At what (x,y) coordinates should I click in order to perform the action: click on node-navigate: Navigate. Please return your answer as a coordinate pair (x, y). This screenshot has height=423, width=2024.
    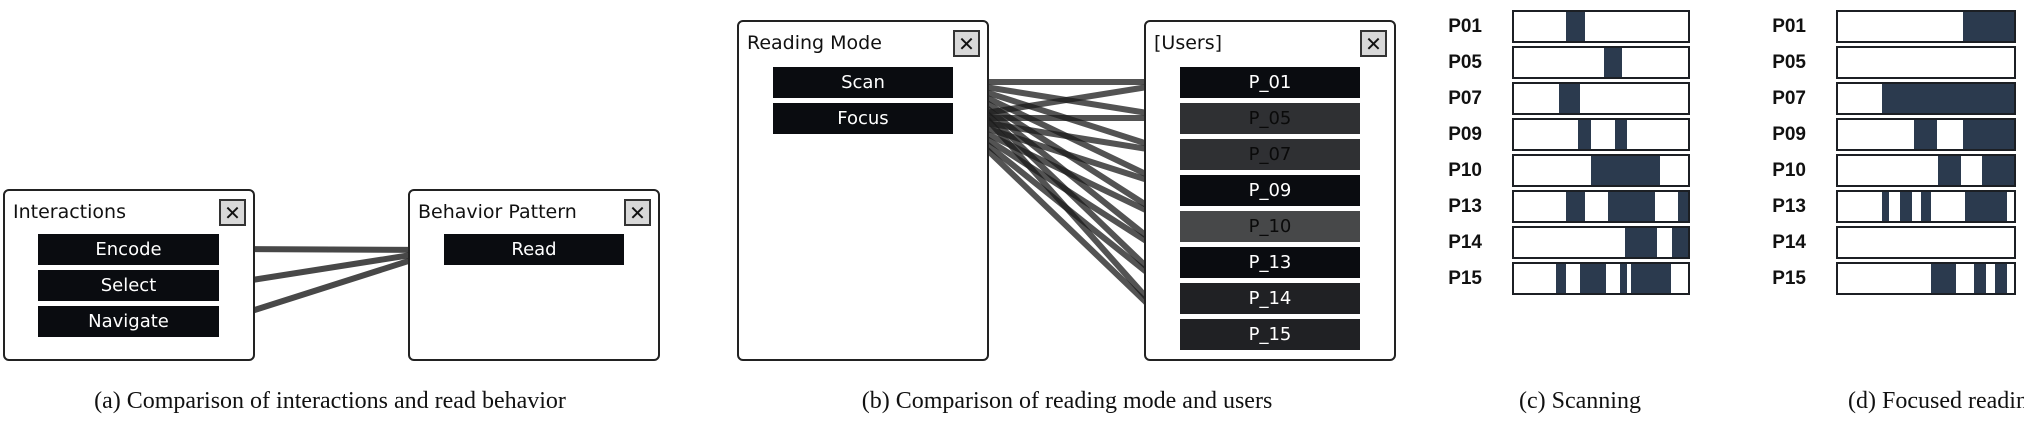
    Looking at the image, I should click on (128, 321).